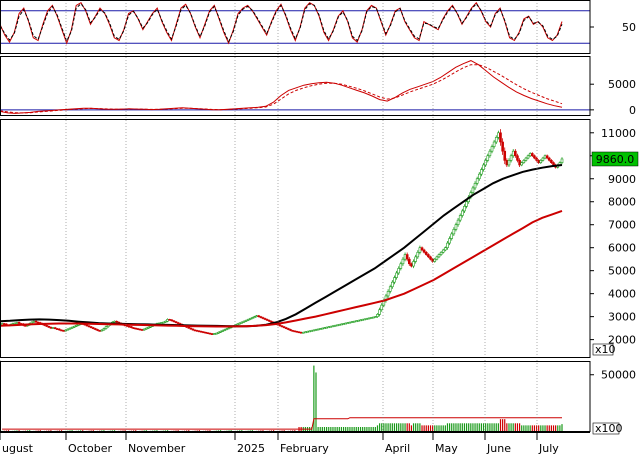  I want to click on stoch-ytick-label-0: 50, so click(629, 27).